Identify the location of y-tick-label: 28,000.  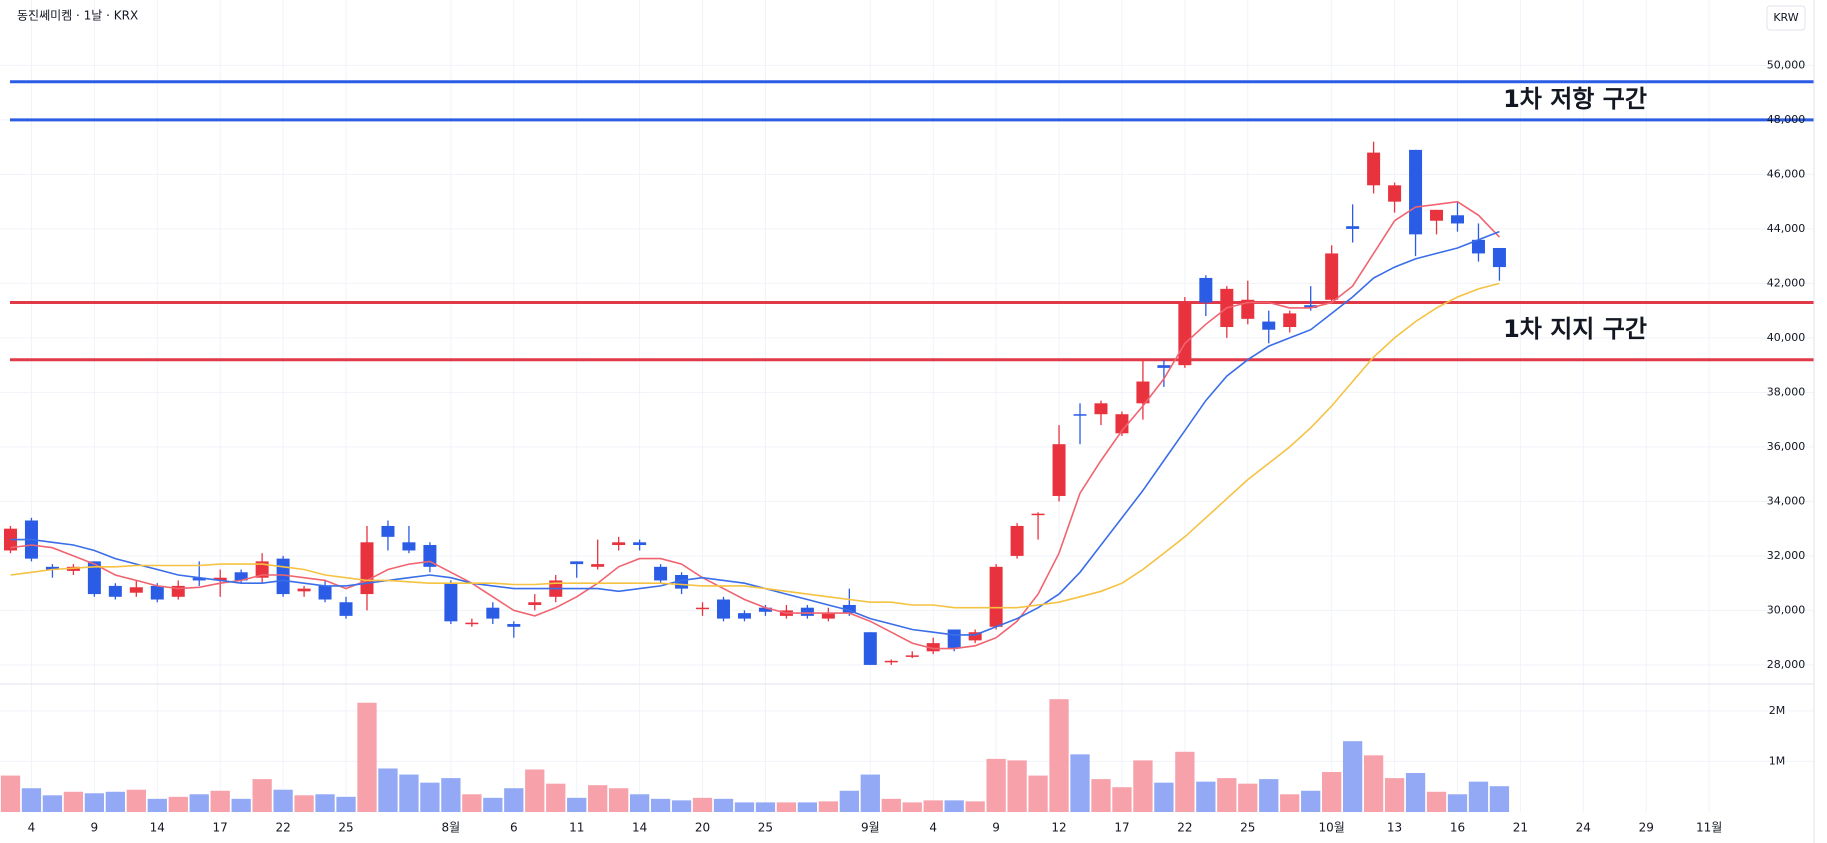
(1786, 664).